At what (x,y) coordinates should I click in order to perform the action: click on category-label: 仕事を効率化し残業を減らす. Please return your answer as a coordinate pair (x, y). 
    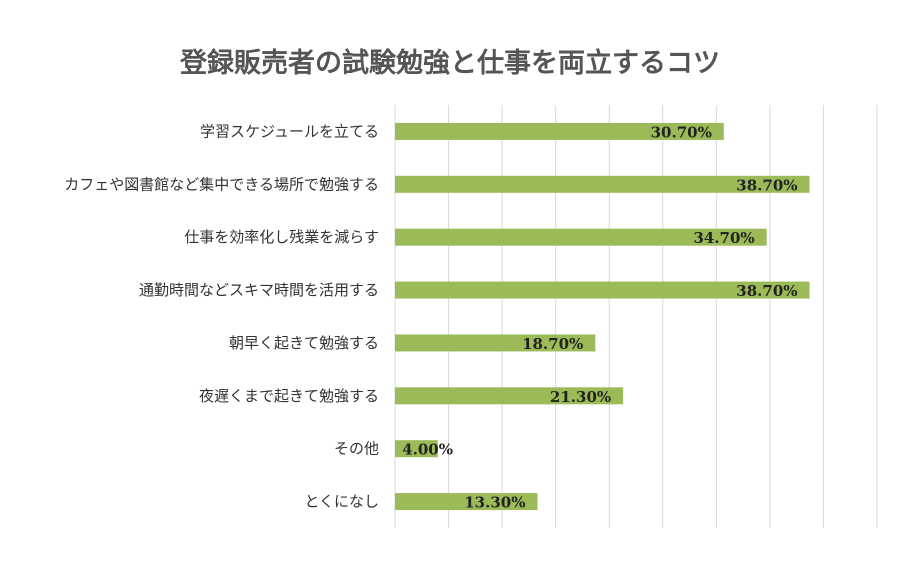
    Looking at the image, I should click on (281, 237).